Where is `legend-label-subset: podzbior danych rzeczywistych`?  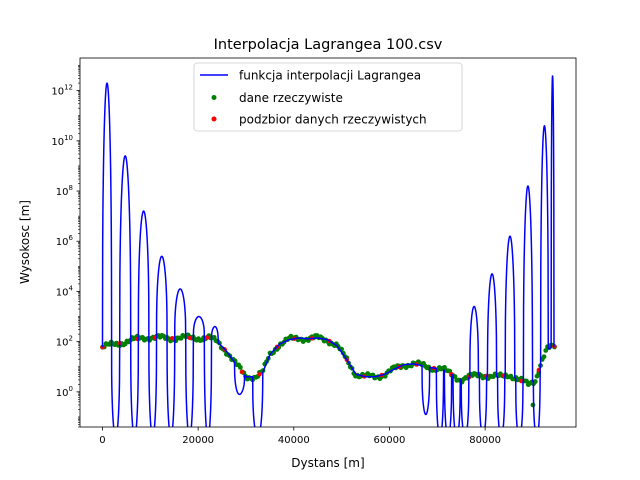
legend-label-subset: podzbior danych rzeczywistych is located at coordinates (333, 120).